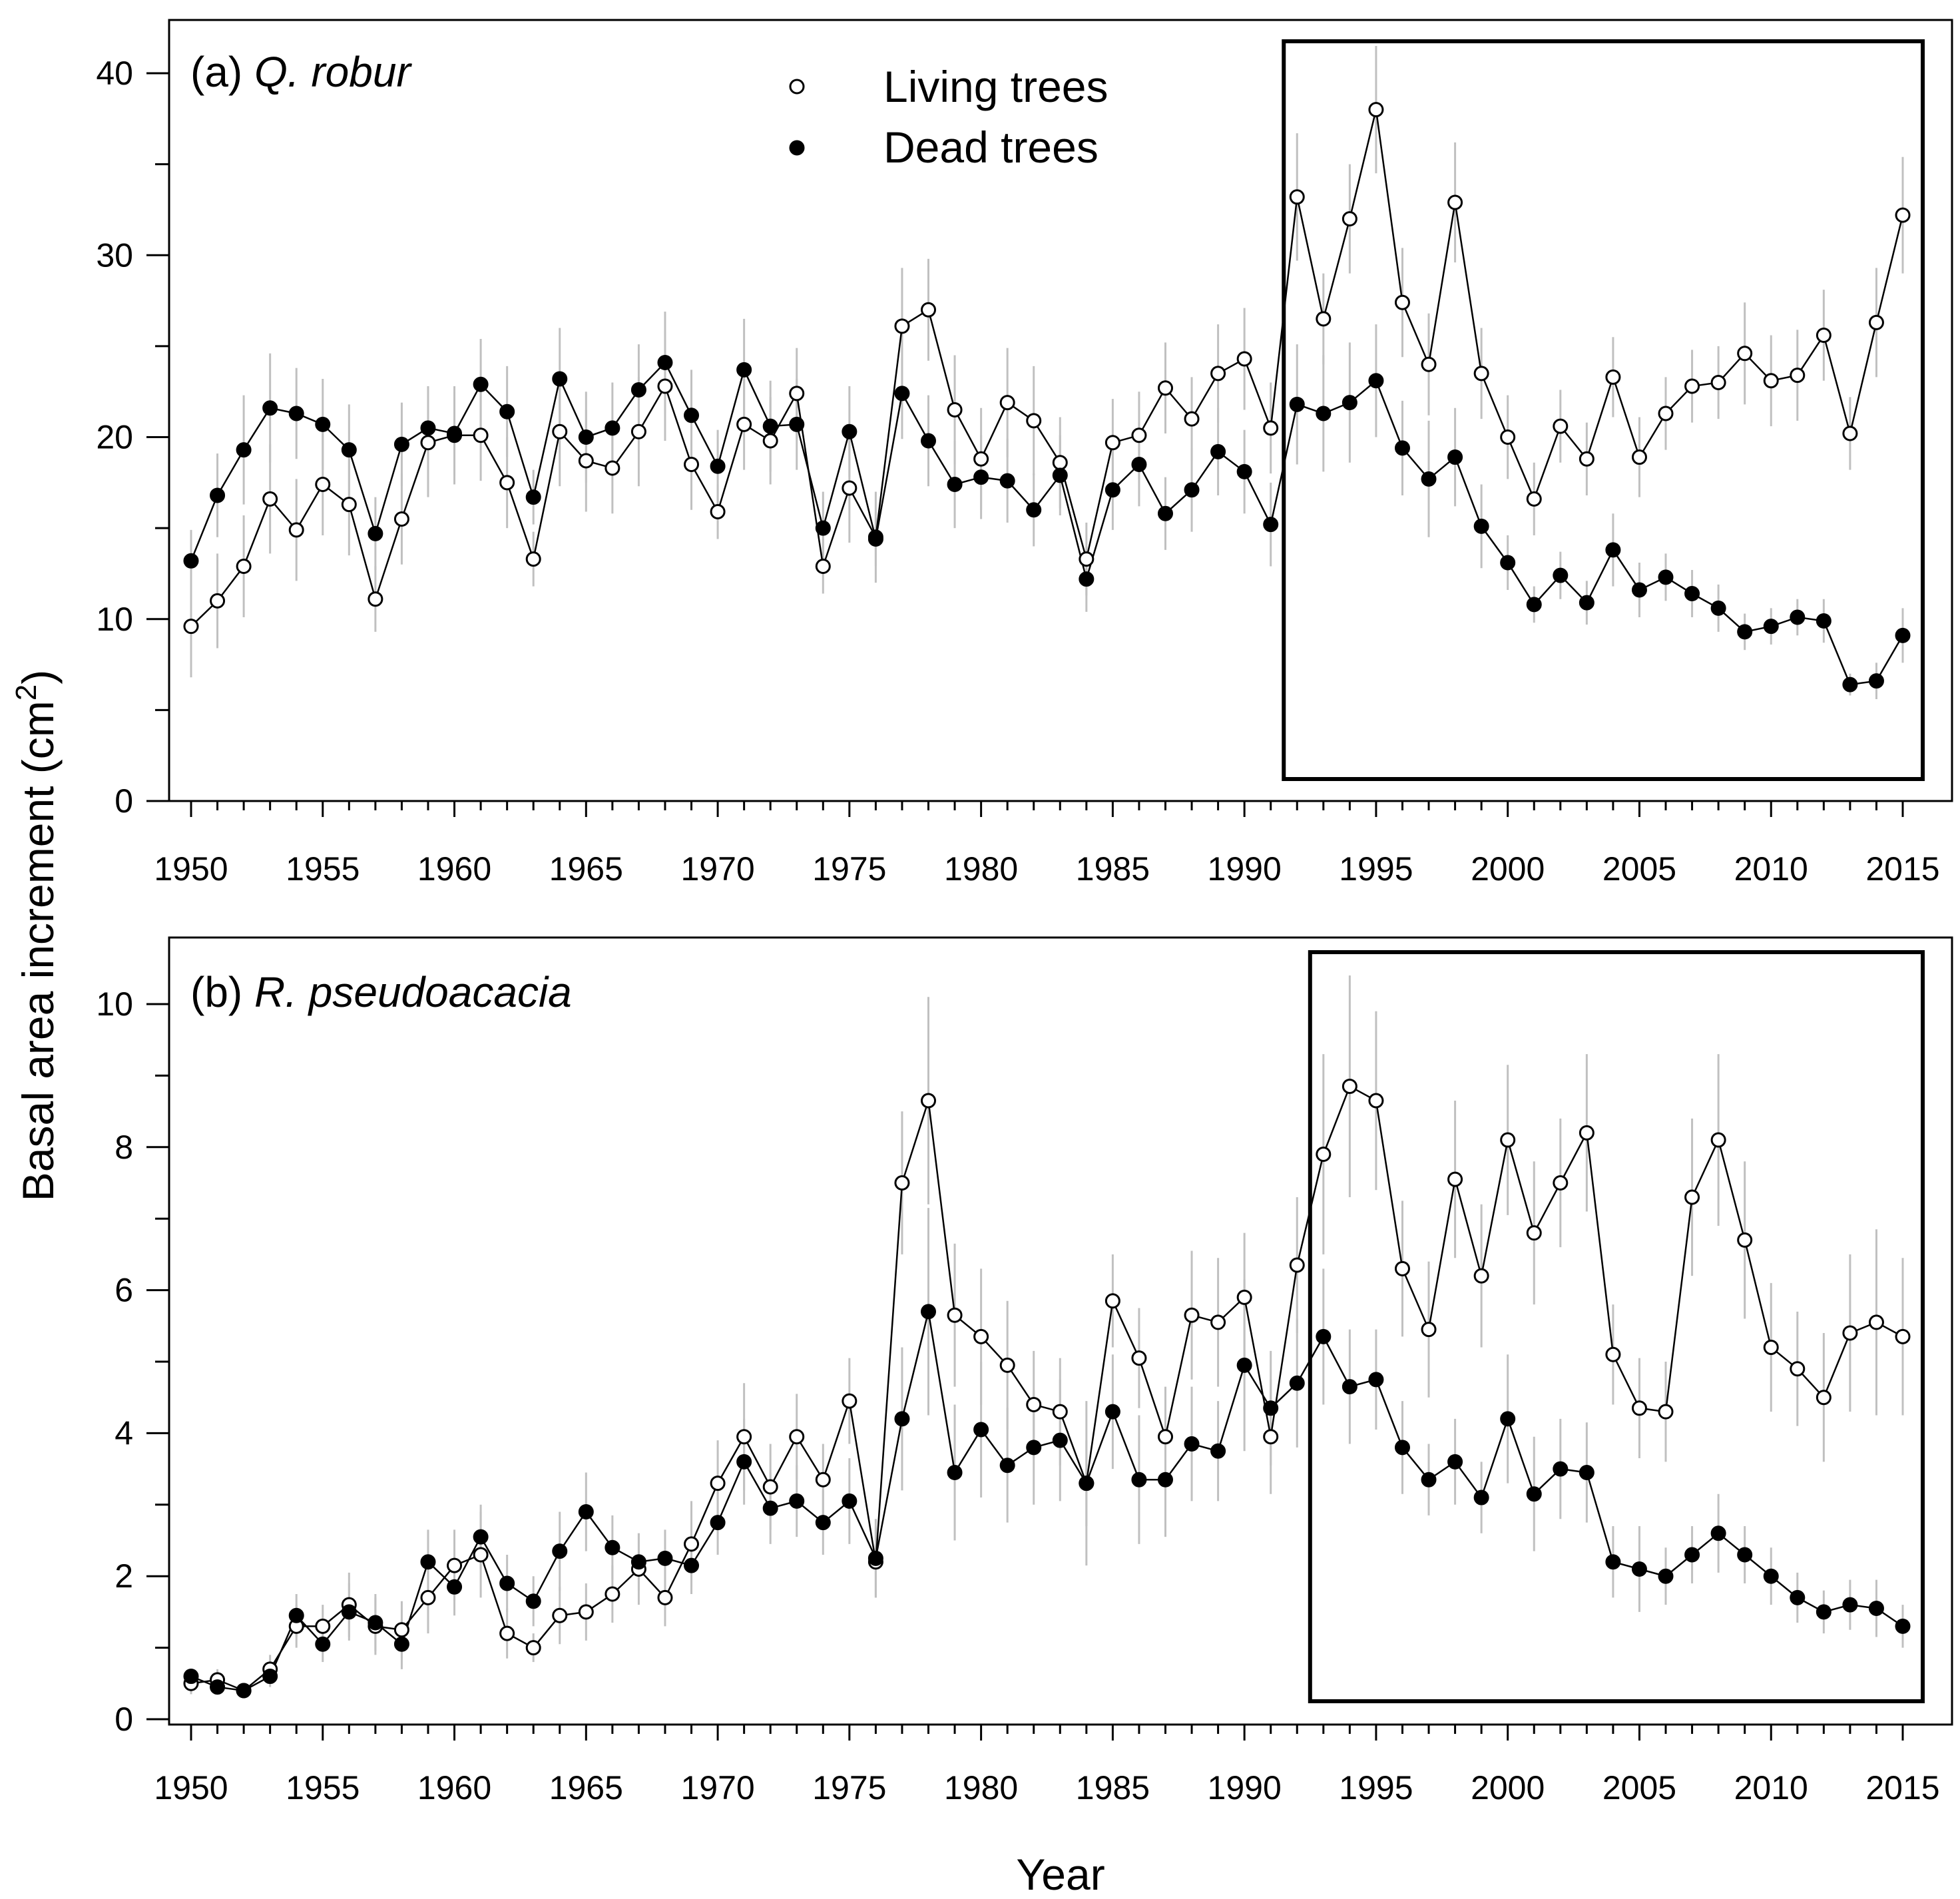 This screenshot has height=1899, width=1960. I want to click on legend: Living trees Dead trees, so click(948, 117).